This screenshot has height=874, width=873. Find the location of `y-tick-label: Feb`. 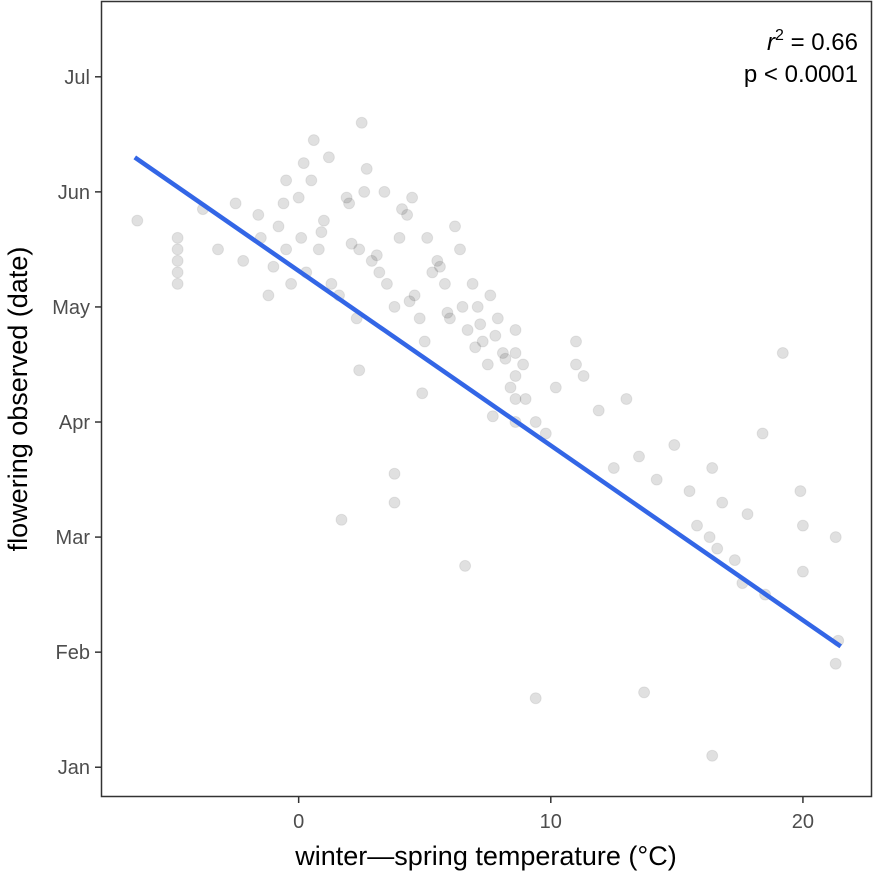

y-tick-label: Feb is located at coordinates (73, 653).